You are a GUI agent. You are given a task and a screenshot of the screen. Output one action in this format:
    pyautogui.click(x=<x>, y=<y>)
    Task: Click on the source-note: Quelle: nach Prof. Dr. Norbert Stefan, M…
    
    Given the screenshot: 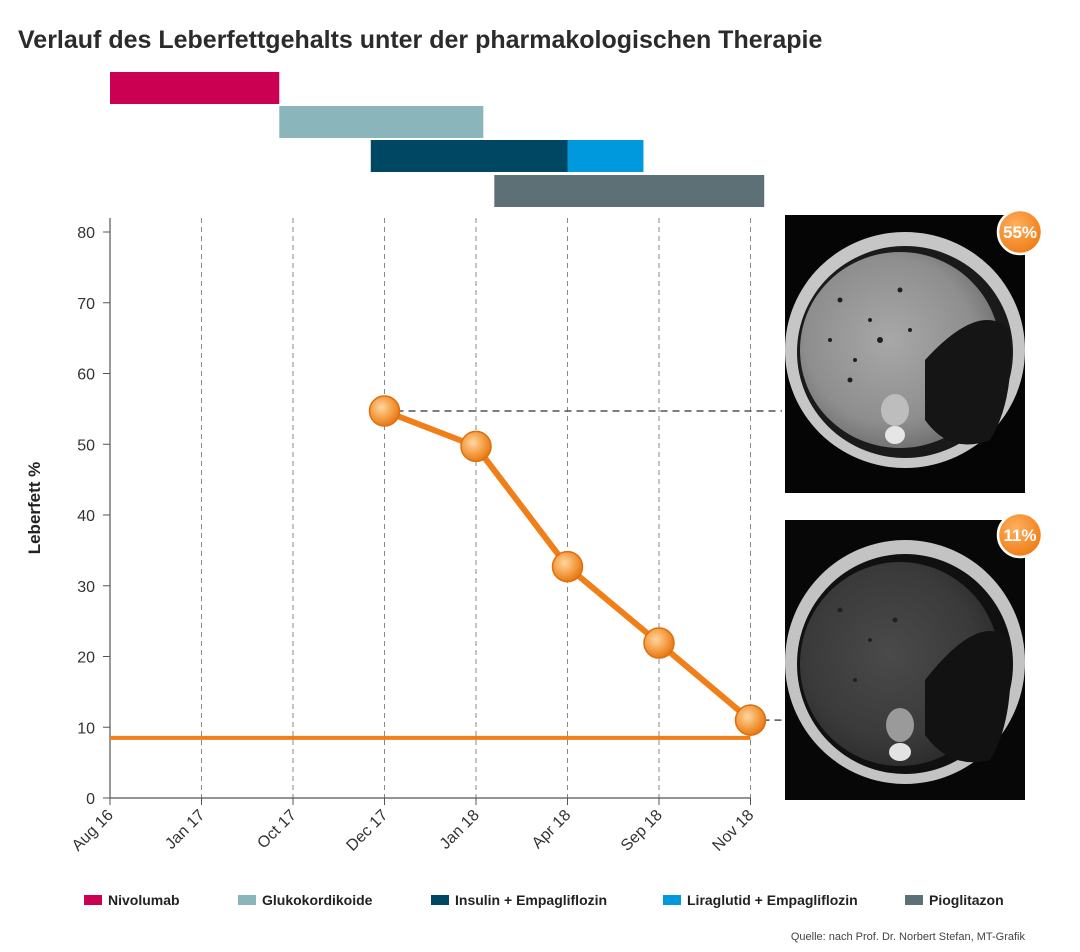 What is the action you would take?
    pyautogui.click(x=908, y=937)
    